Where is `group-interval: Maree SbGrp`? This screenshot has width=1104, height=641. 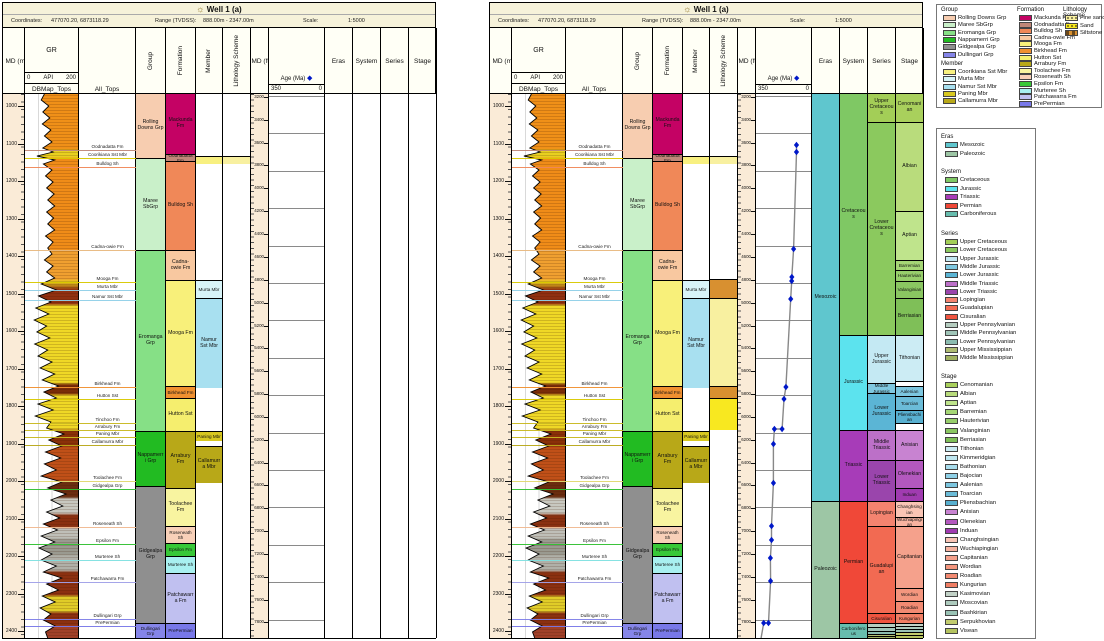 group-interval: Maree SbGrp is located at coordinates (637, 204).